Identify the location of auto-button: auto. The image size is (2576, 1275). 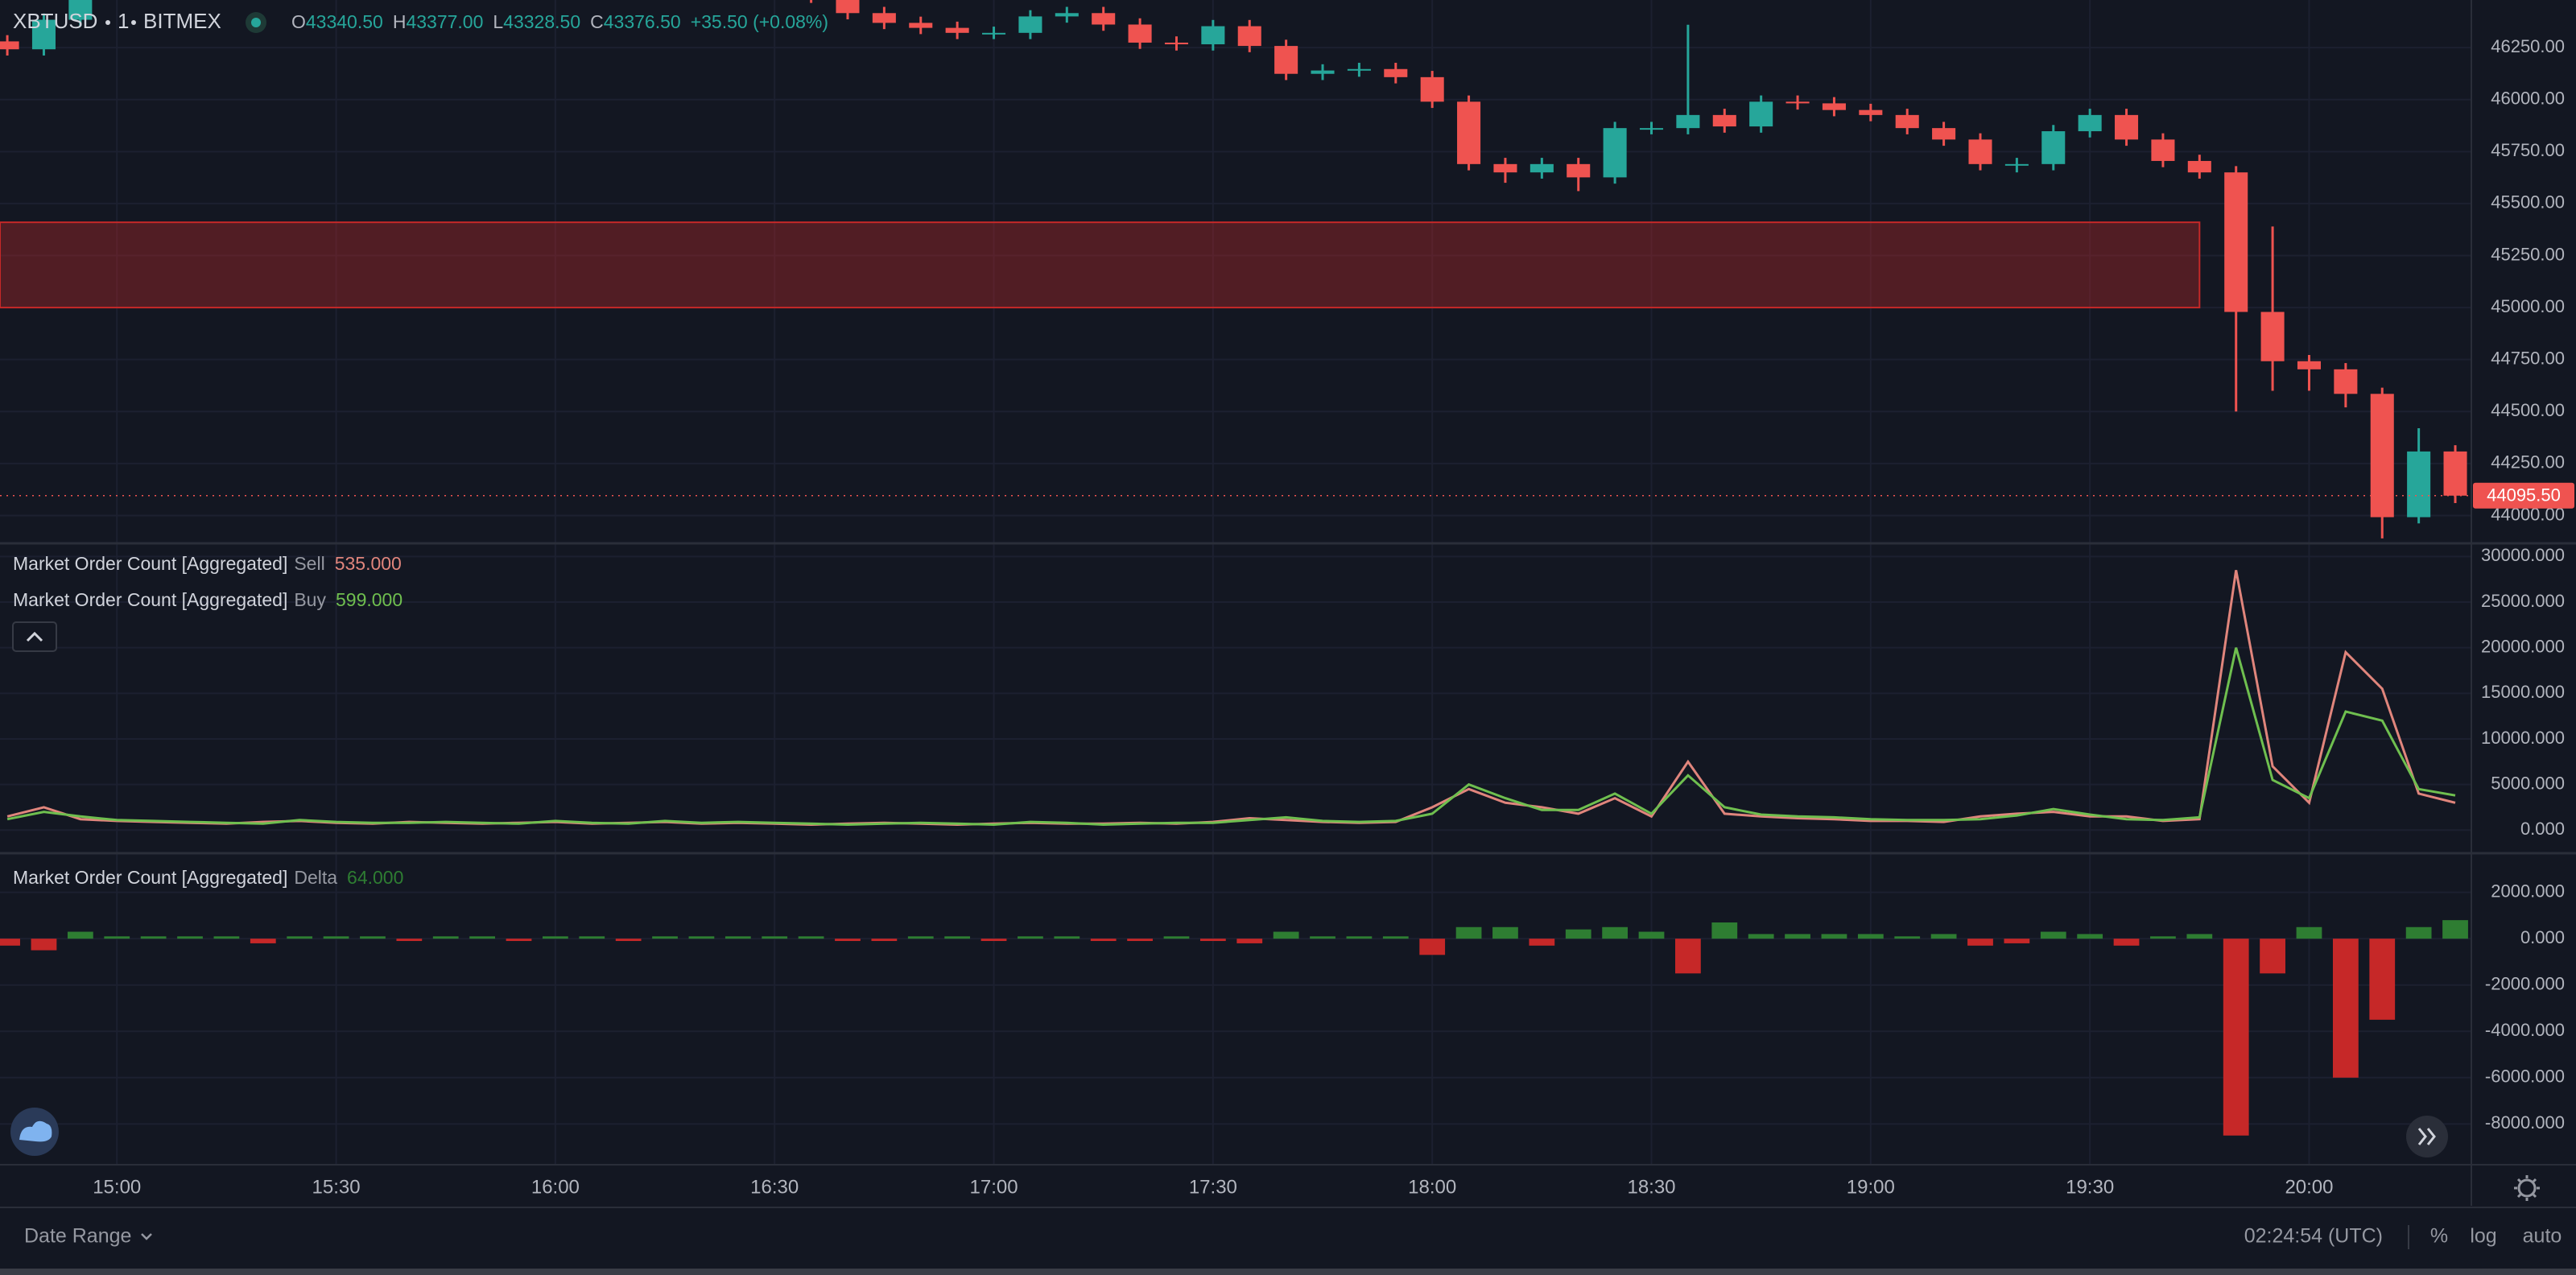
(2542, 1236).